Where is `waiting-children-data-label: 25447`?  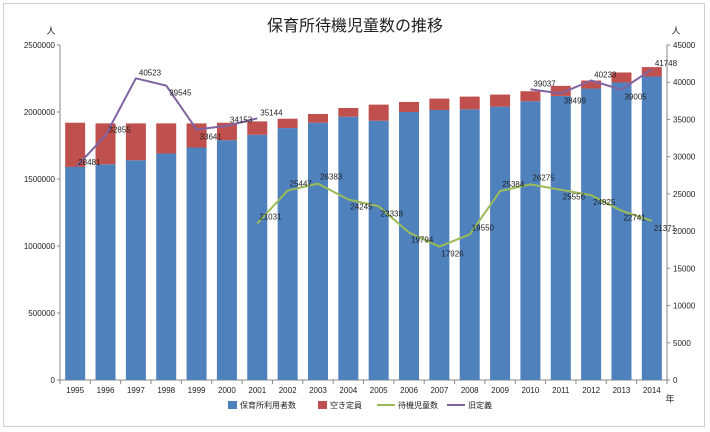 waiting-children-data-label: 25447 is located at coordinates (301, 184).